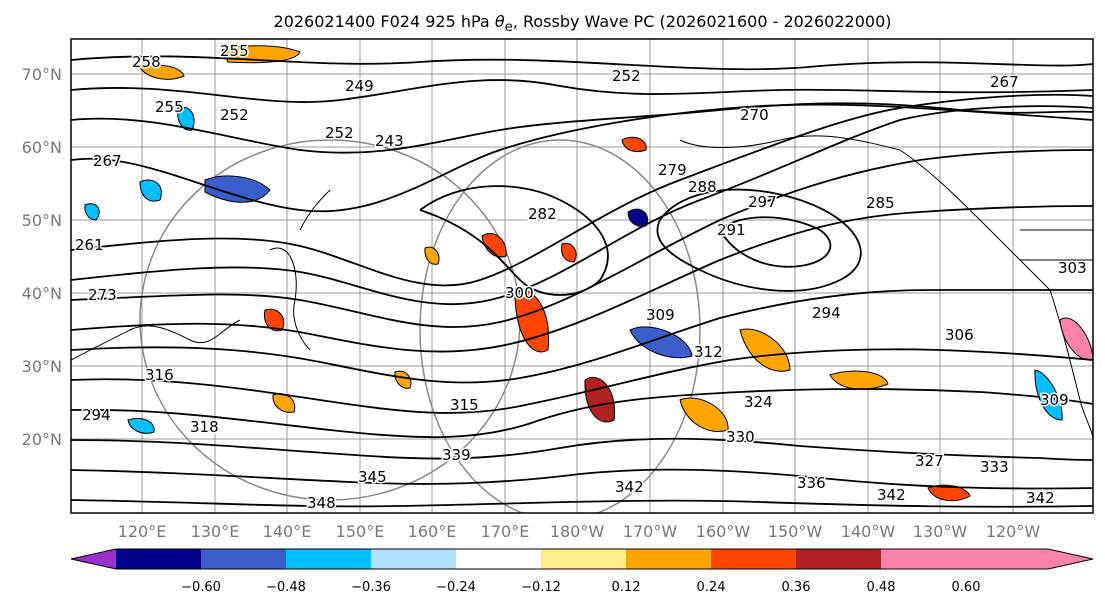 This screenshot has width=1105, height=606. What do you see at coordinates (142, 531) in the screenshot?
I see `lon-label: 120°E` at bounding box center [142, 531].